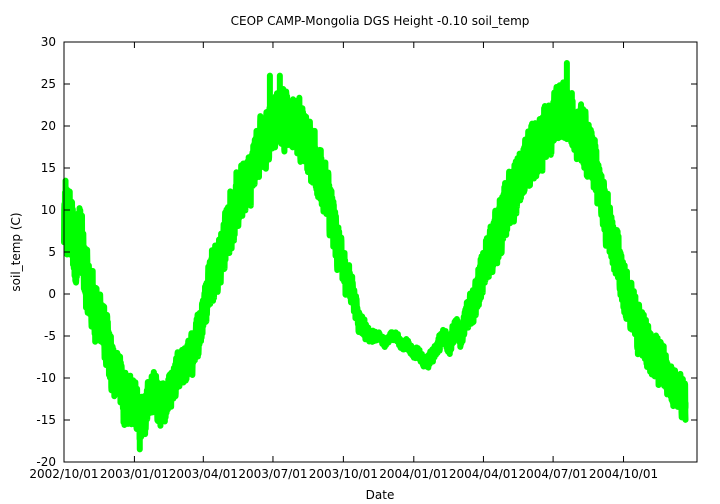  Describe the element at coordinates (623, 474) in the screenshot. I see `x-tick-label: 2004/10/01` at that location.